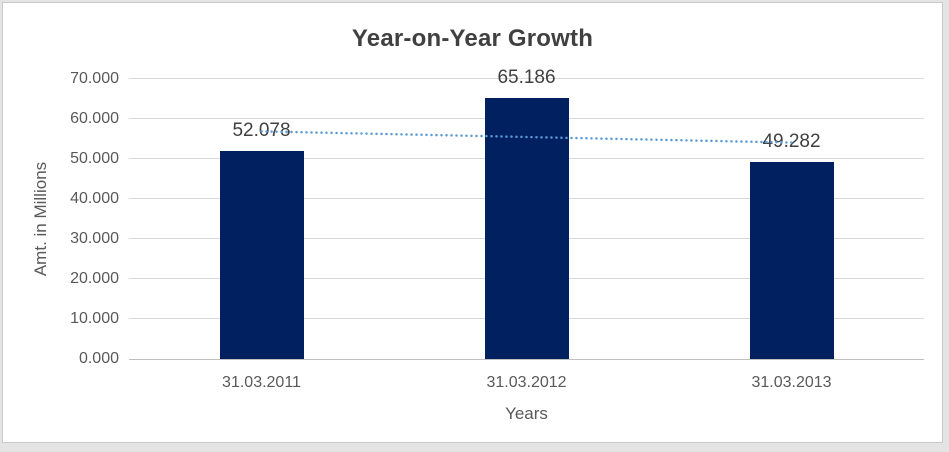 The height and width of the screenshot is (452, 949). I want to click on y-tick-label: 30.000, so click(94, 238).